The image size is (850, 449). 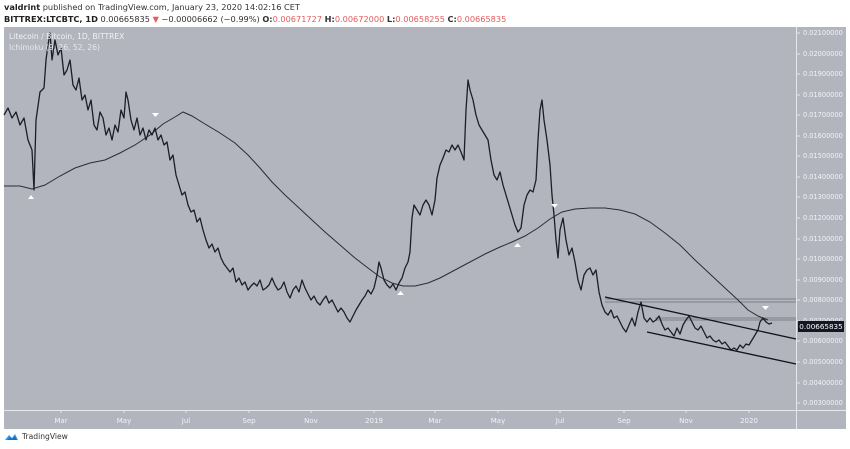 I want to click on price-tick: 0.00400000, so click(x=823, y=383).